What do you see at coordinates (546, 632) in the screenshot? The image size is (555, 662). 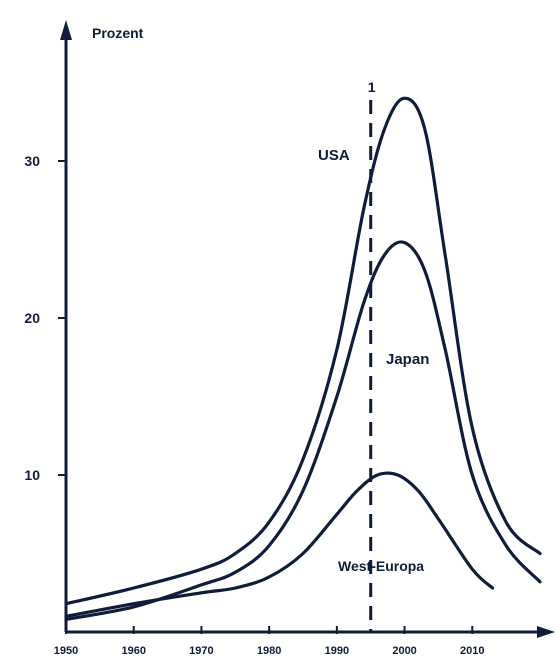 I see `x-axis-arrow-icon` at bounding box center [546, 632].